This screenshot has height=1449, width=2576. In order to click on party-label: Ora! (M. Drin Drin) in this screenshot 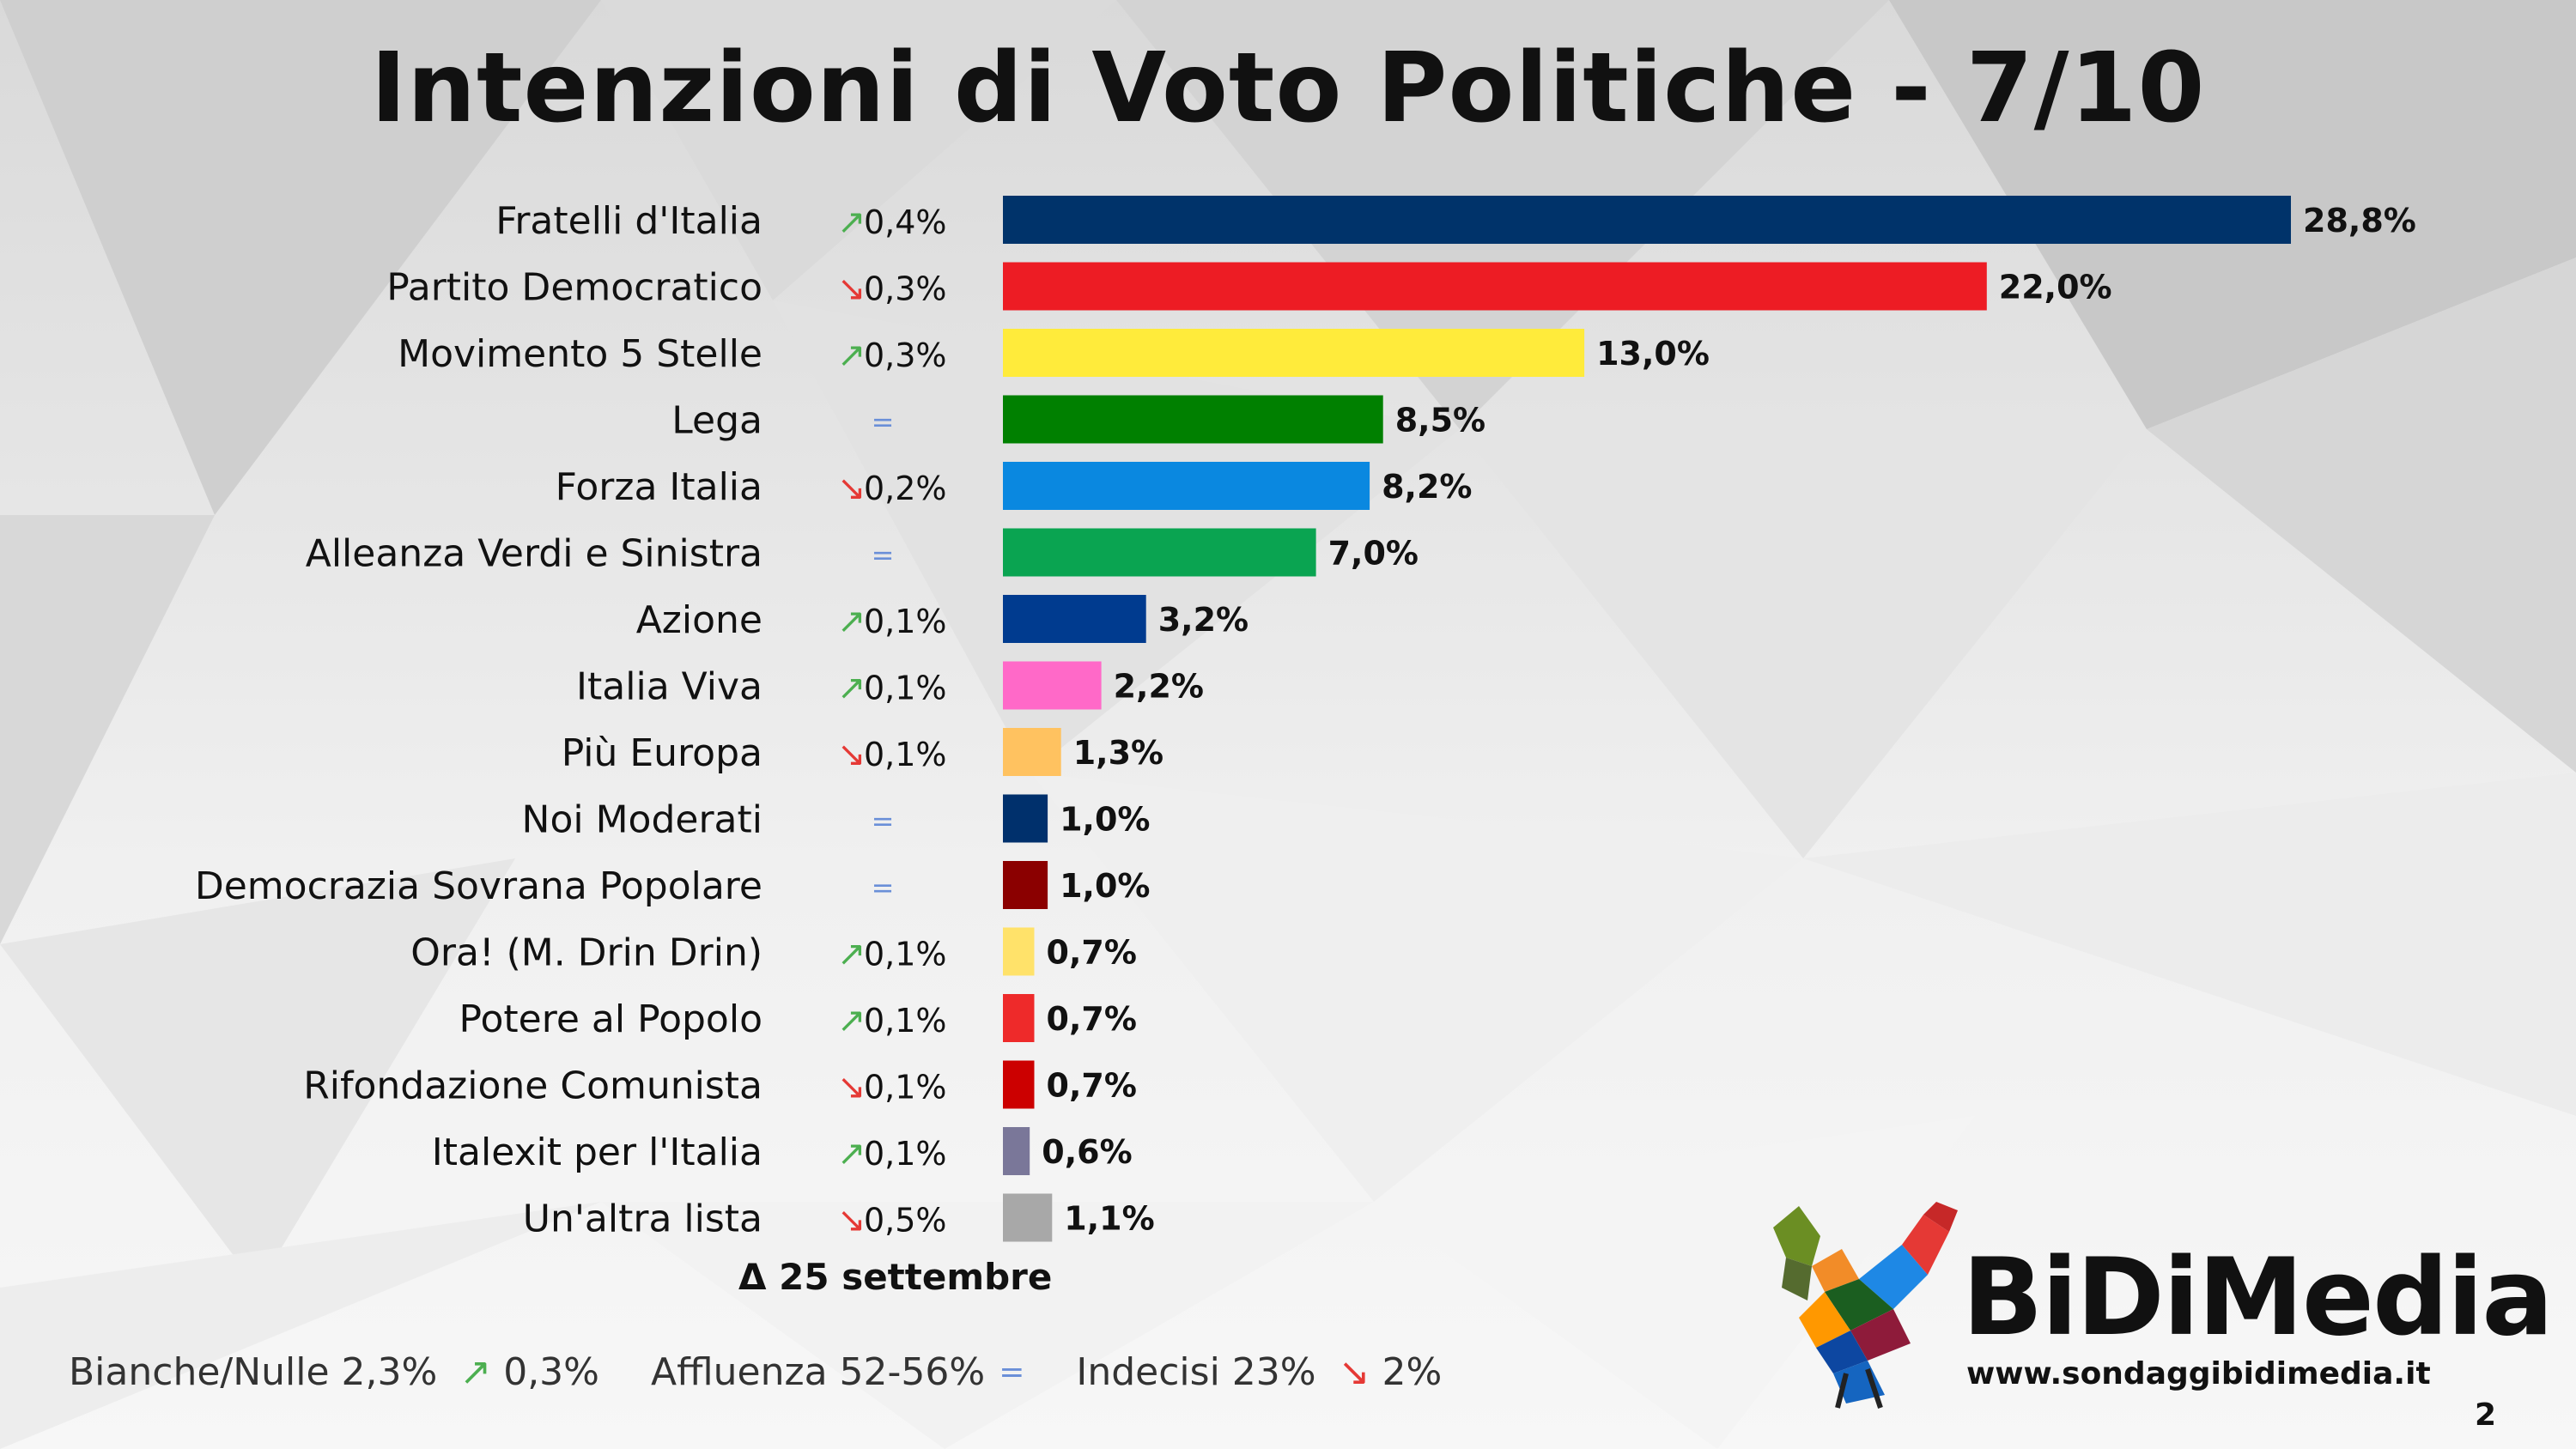, I will do `click(586, 953)`.